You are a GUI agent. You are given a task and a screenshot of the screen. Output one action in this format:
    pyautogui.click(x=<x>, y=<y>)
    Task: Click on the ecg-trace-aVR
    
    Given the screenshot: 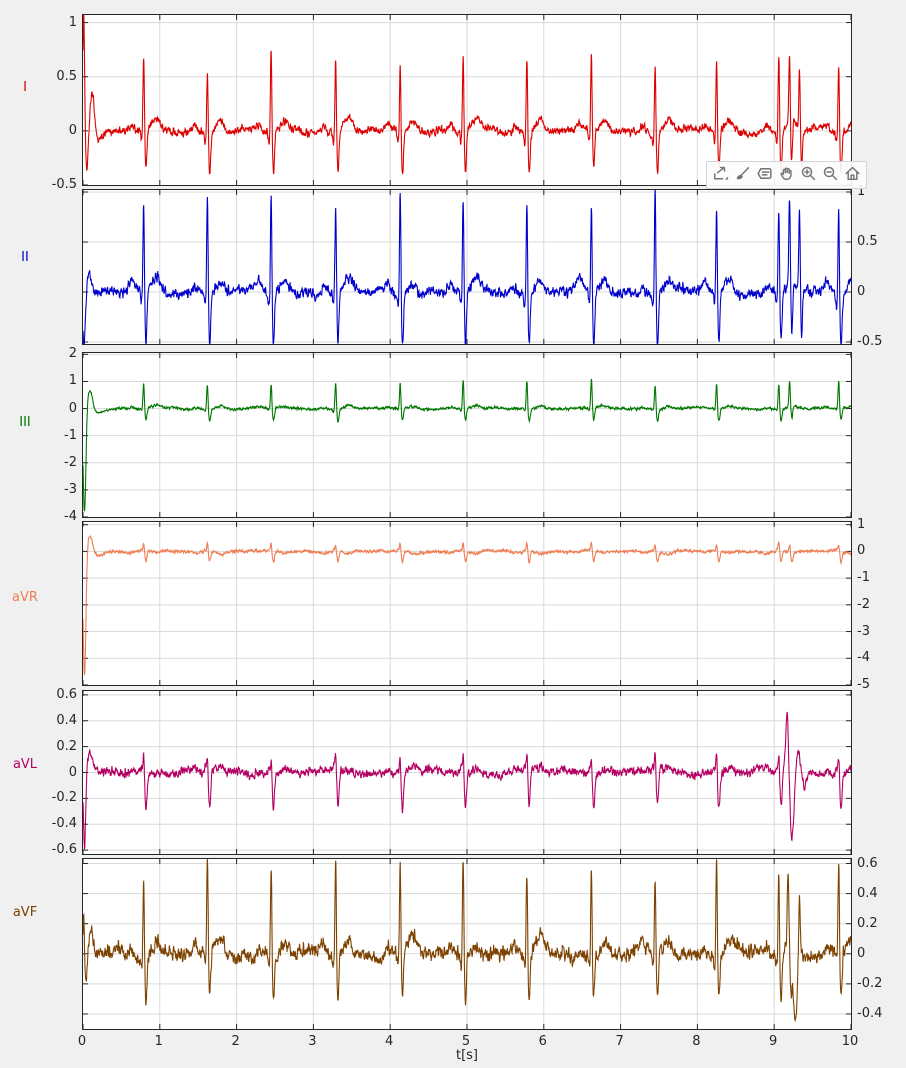 What is the action you would take?
    pyautogui.click(x=467, y=605)
    